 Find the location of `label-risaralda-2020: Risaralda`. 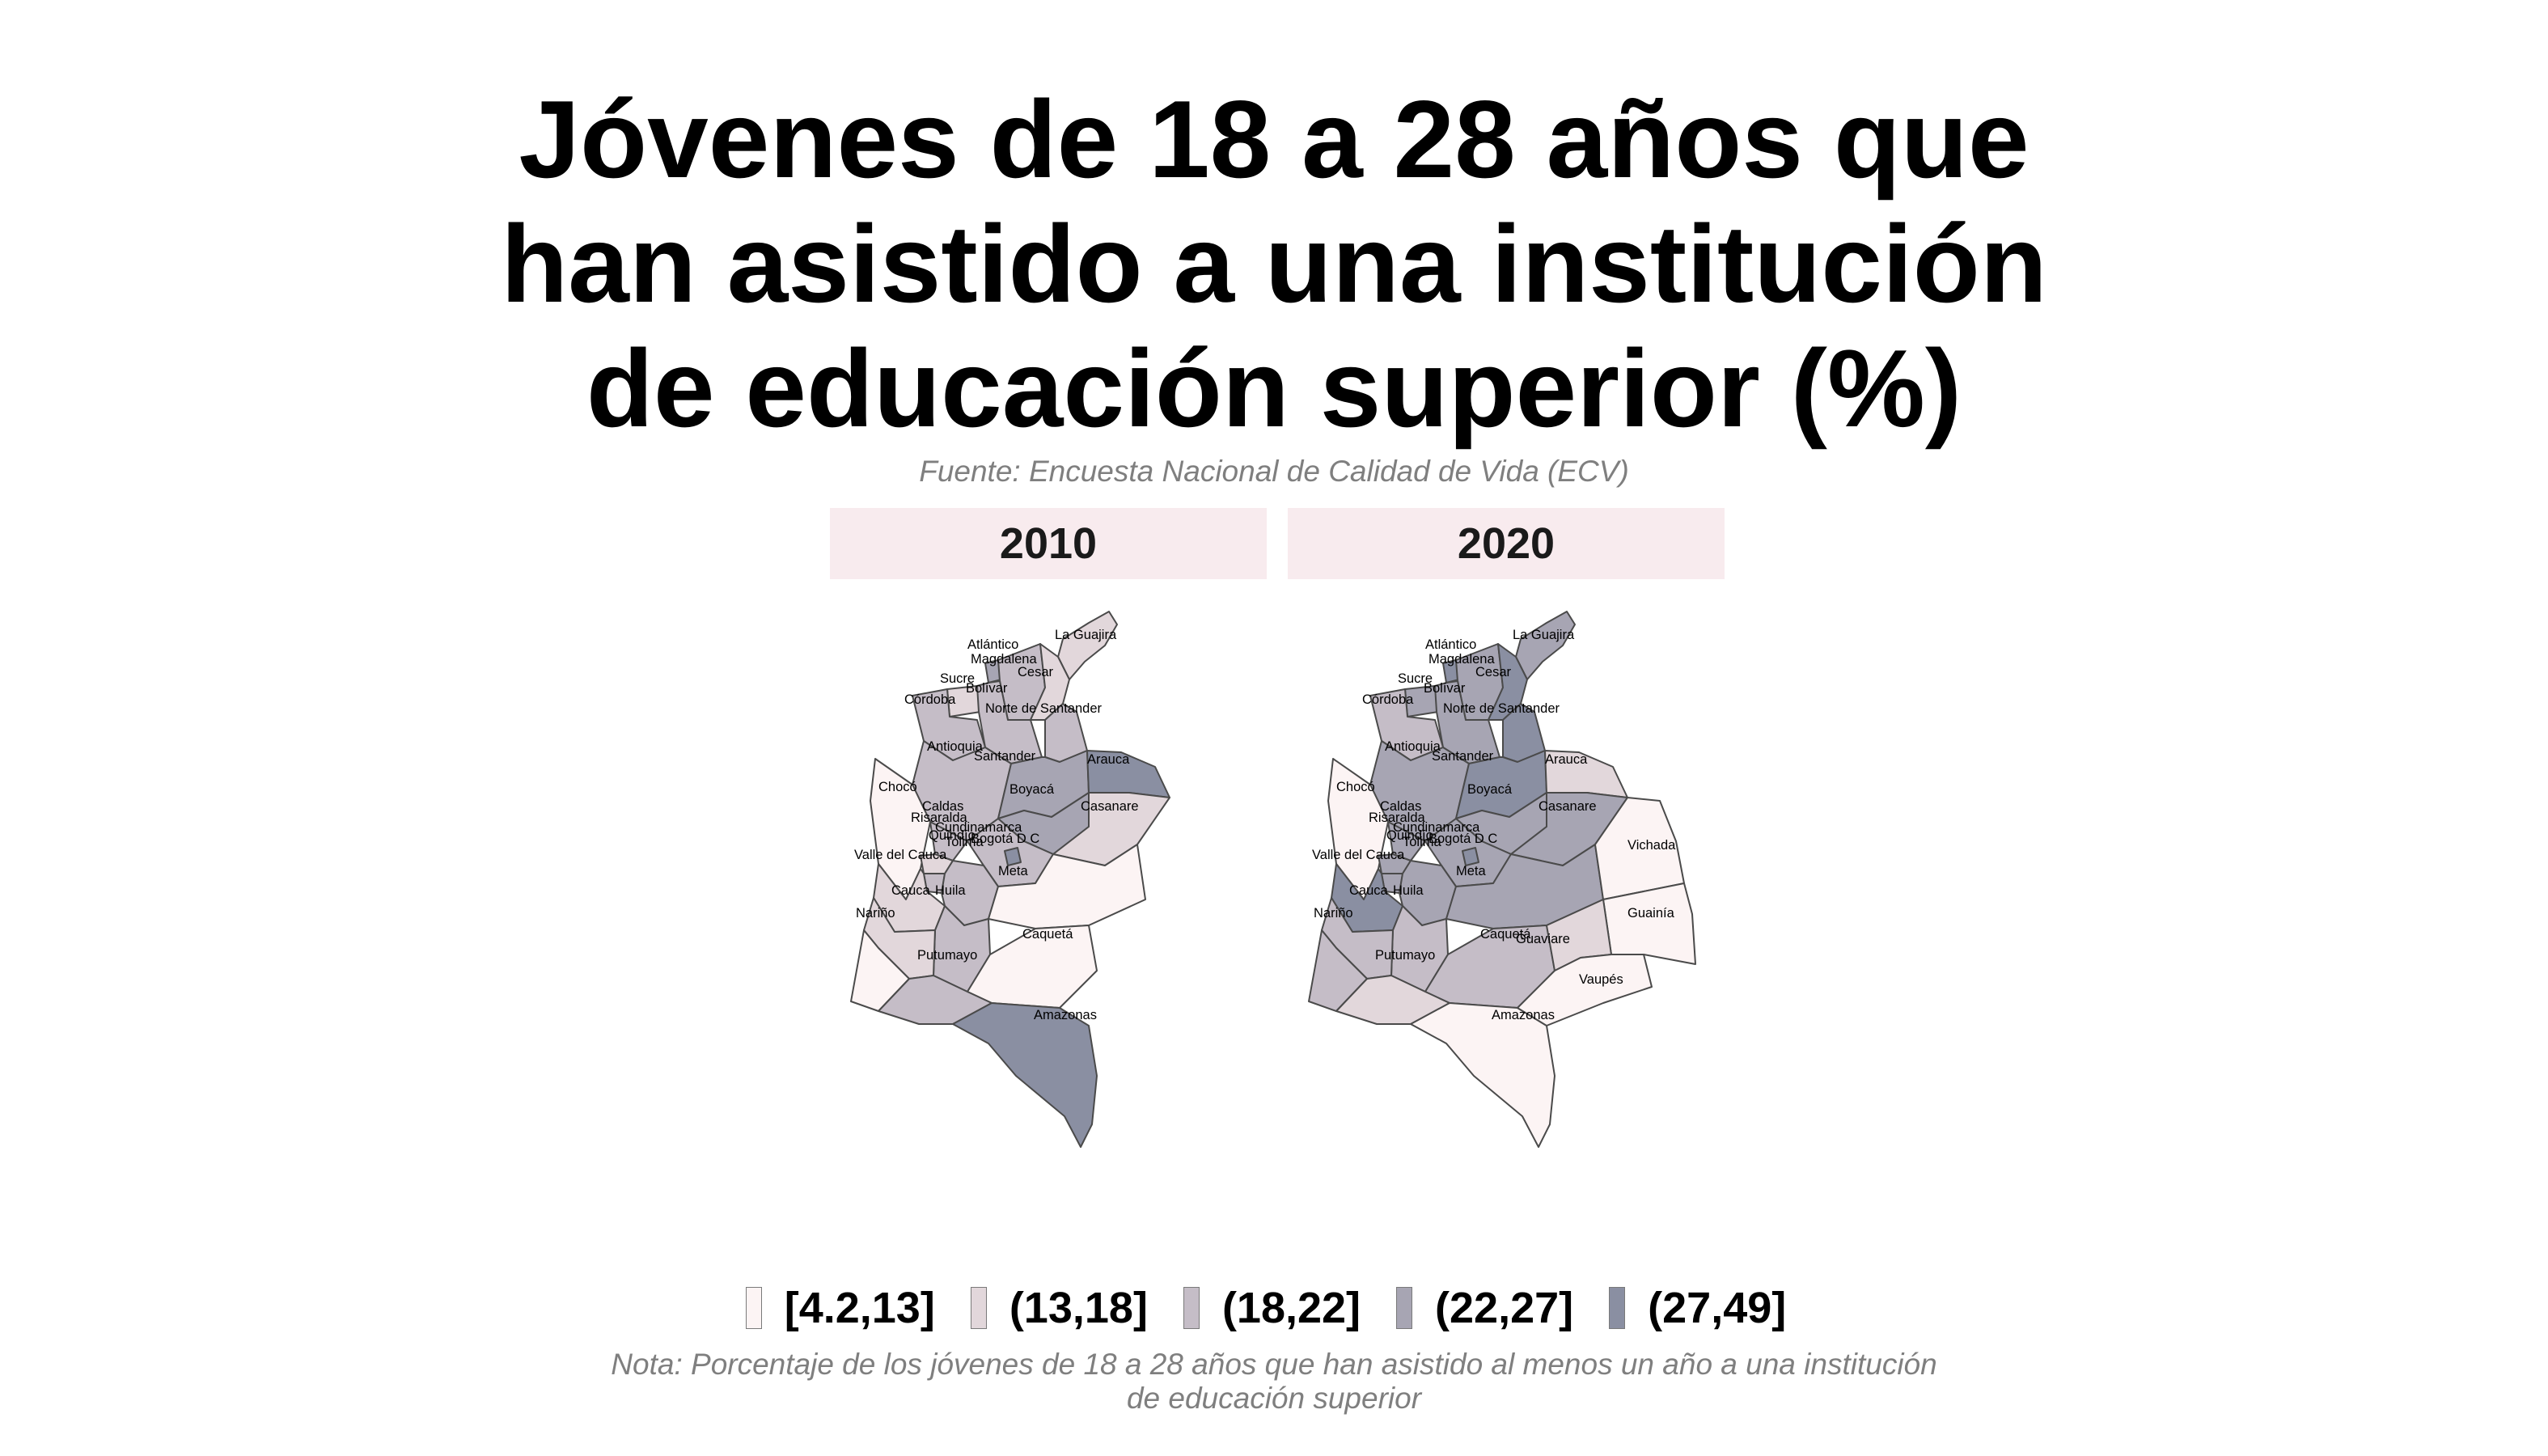

label-risaralda-2020: Risaralda is located at coordinates (1397, 818).